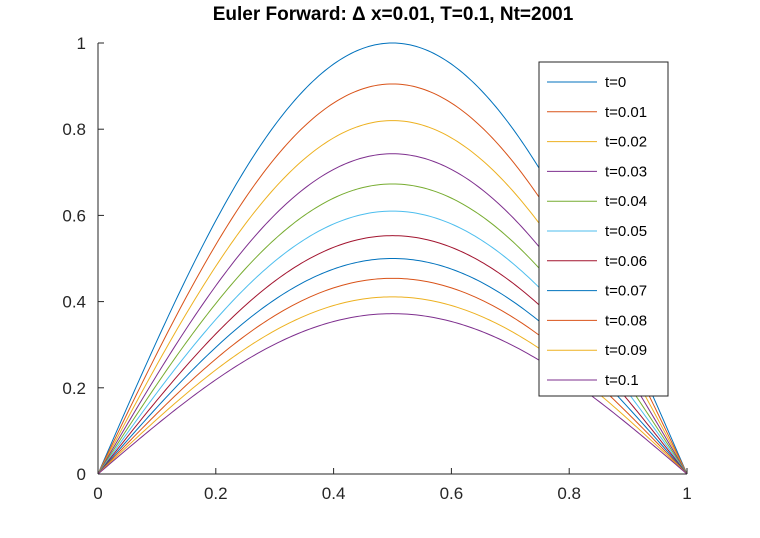 Image resolution: width=760 pixels, height=538 pixels. What do you see at coordinates (626, 350) in the screenshot?
I see `legend-label-9: t=0.09` at bounding box center [626, 350].